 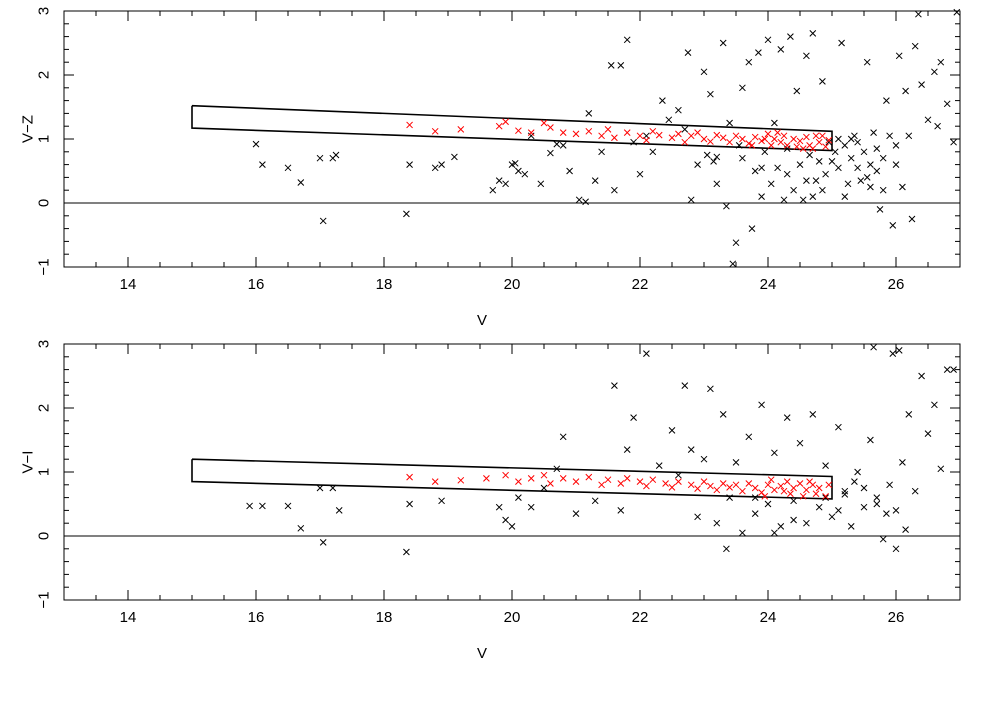 What do you see at coordinates (640, 617) in the screenshot?
I see `x-tick-label: 22` at bounding box center [640, 617].